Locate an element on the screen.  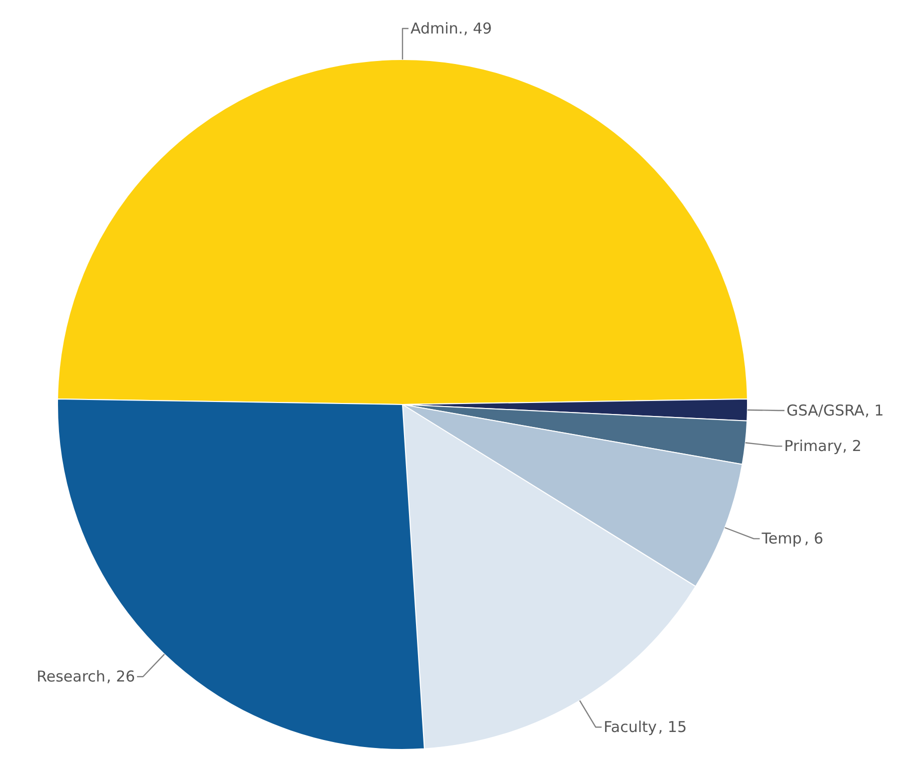
slice-label: Admin. is located at coordinates (437, 29).